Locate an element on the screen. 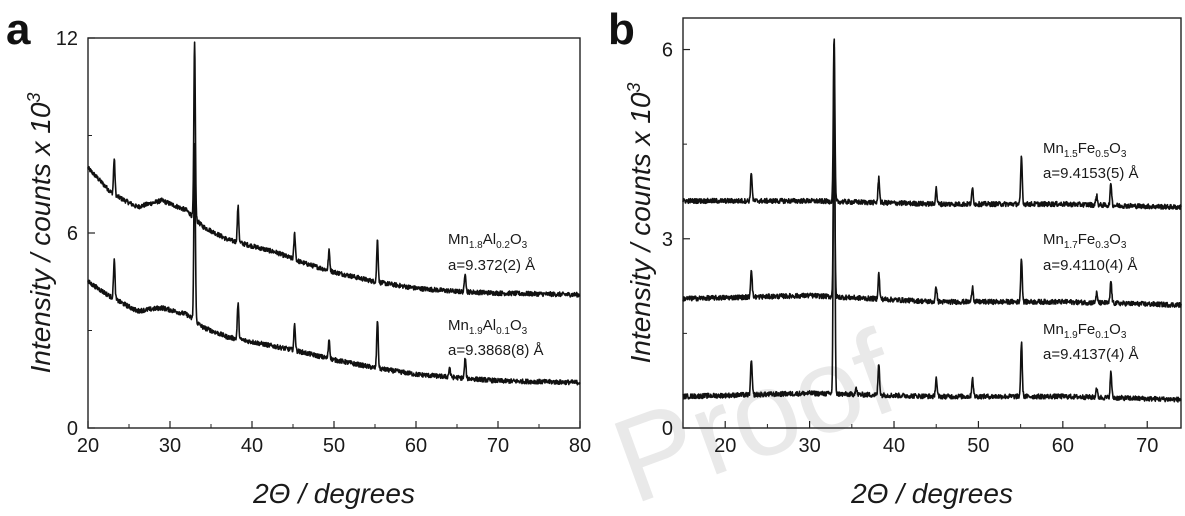 Image resolution: width=1185 pixels, height=516 pixels. panel-a-xtick-label: 70 is located at coordinates (498, 446).